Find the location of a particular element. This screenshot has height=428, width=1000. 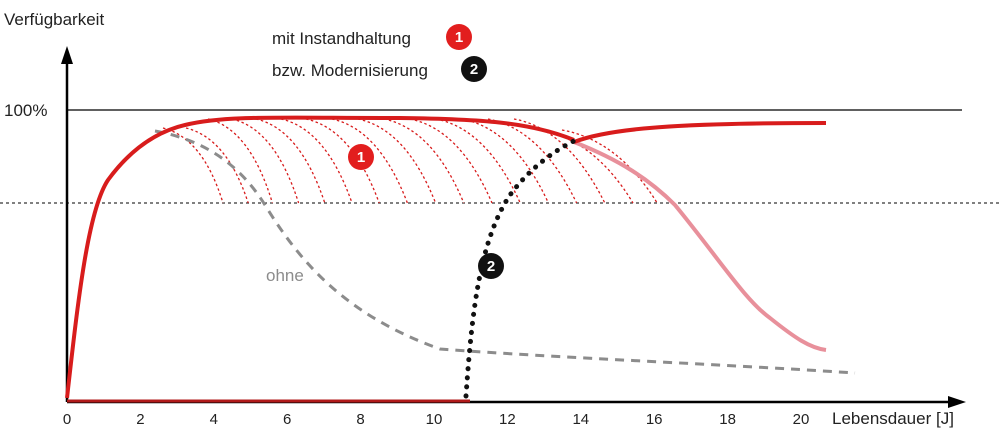

x-tick-label: 16 is located at coordinates (654, 419).